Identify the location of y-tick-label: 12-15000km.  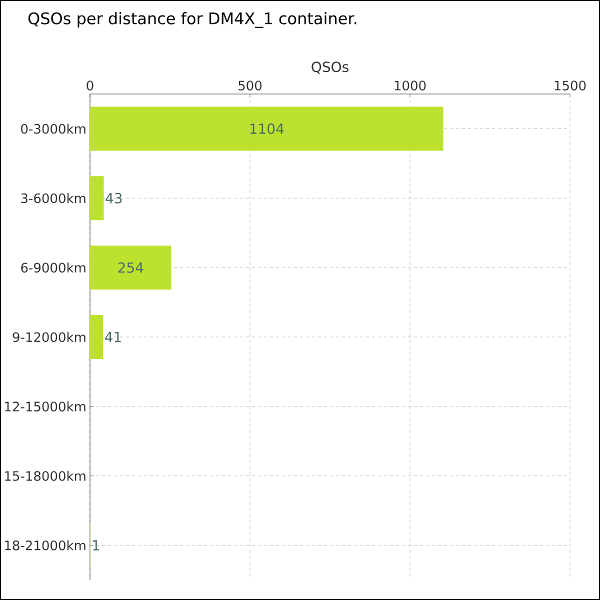
(45, 406).